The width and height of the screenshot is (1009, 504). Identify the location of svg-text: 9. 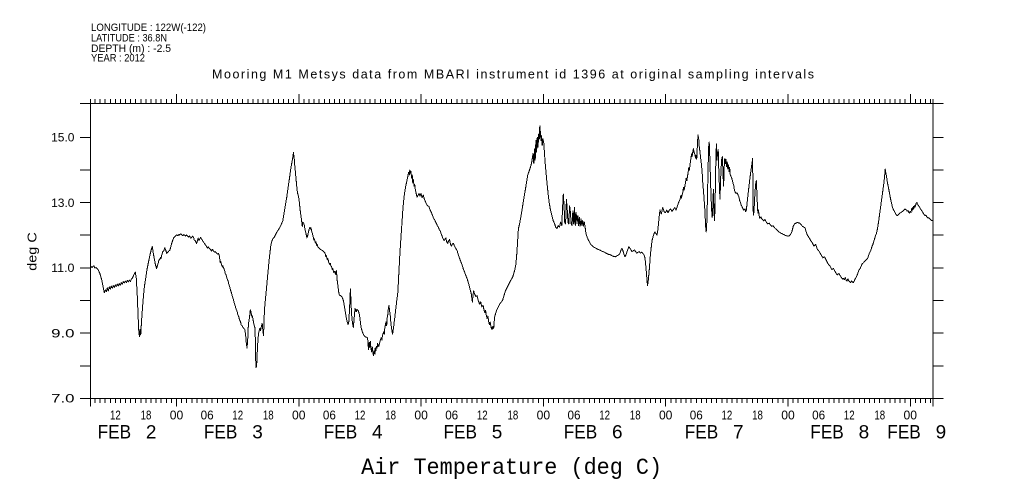
(941, 433).